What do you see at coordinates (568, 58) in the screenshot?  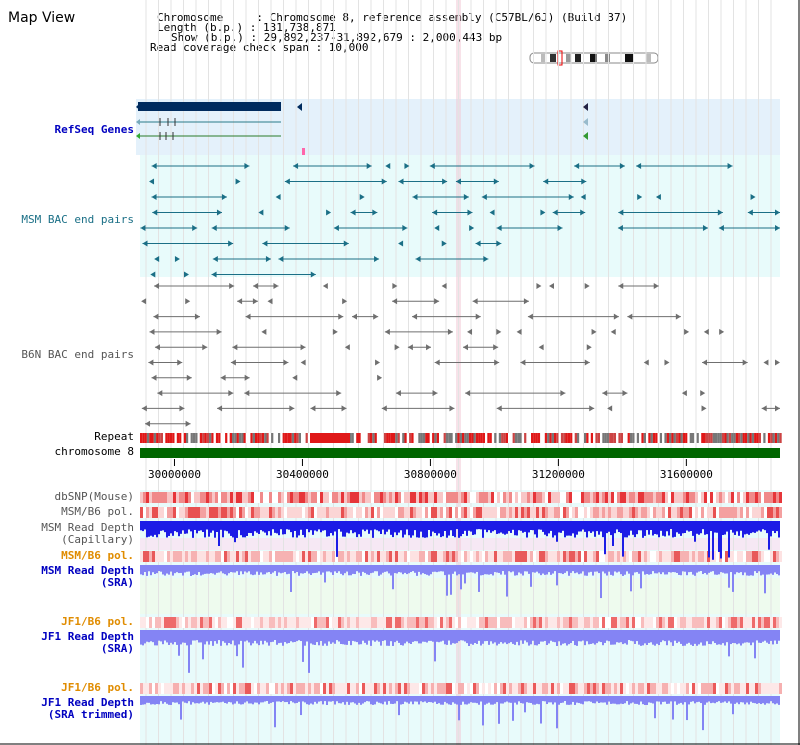 I see `ideogram-band` at bounding box center [568, 58].